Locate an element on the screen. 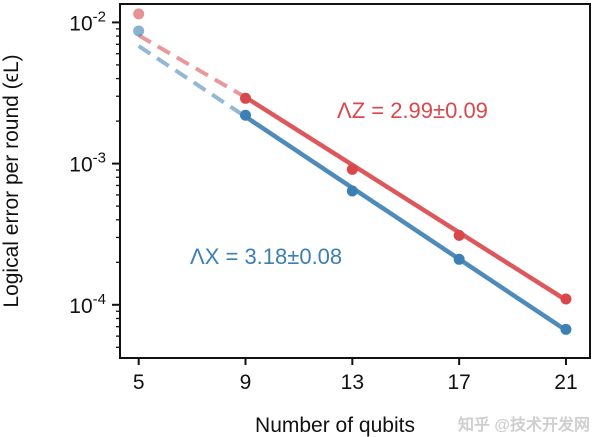 The image size is (596, 437). lambda-x-annotation: ΛX = 3.18±0.08 is located at coordinates (266, 256).